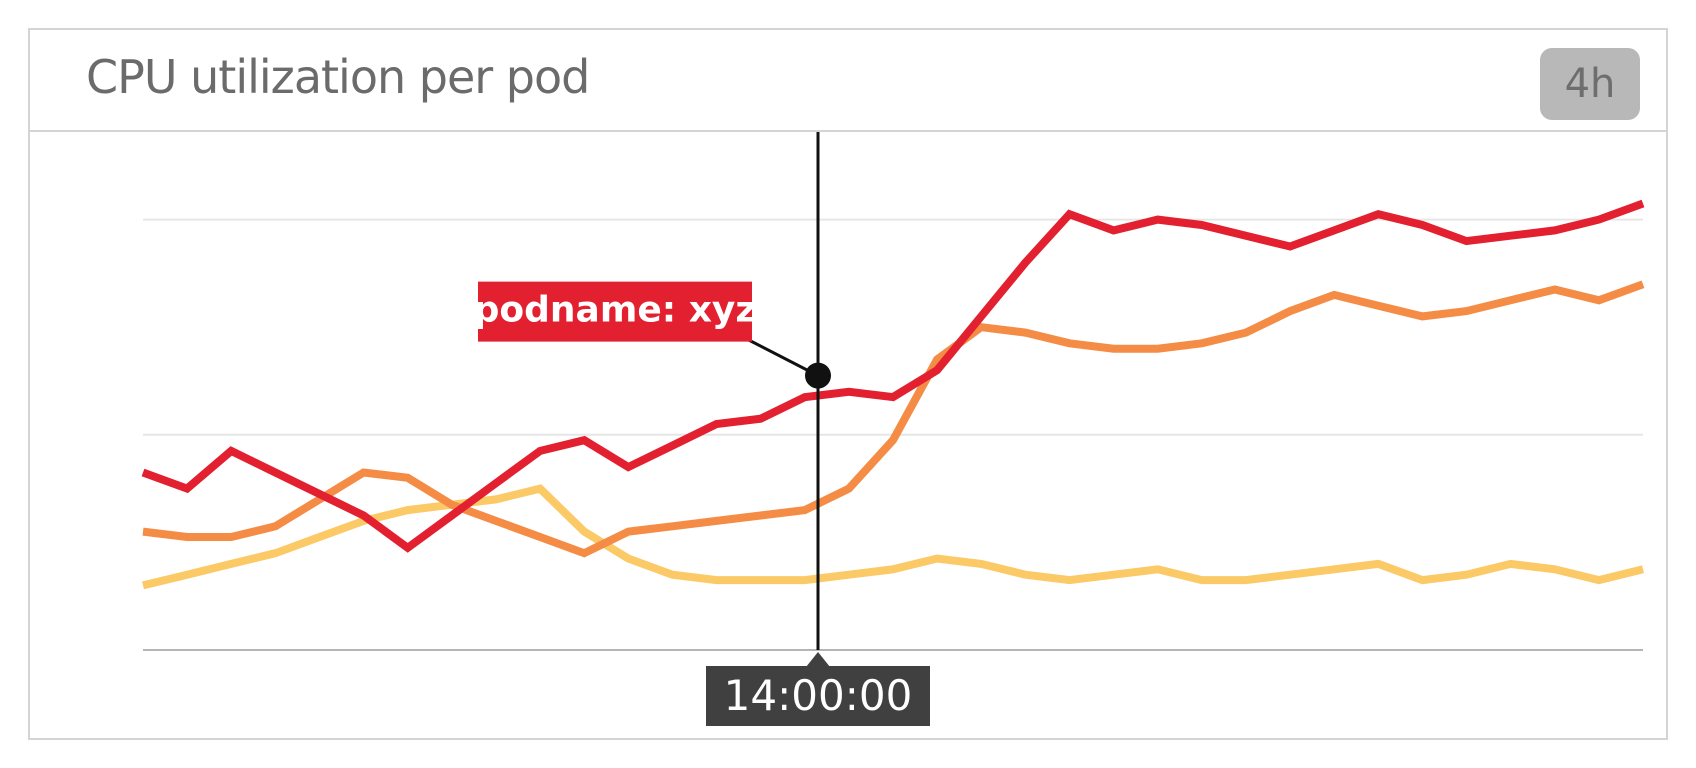 The width and height of the screenshot is (1696, 768). Describe the element at coordinates (338, 77) in the screenshot. I see `panel-title: CPU utilization per pod` at that location.